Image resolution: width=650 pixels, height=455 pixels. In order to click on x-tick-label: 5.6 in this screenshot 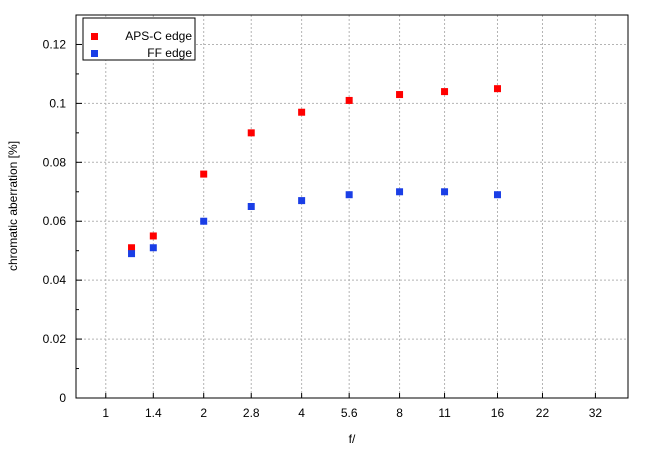, I will do `click(349, 413)`.